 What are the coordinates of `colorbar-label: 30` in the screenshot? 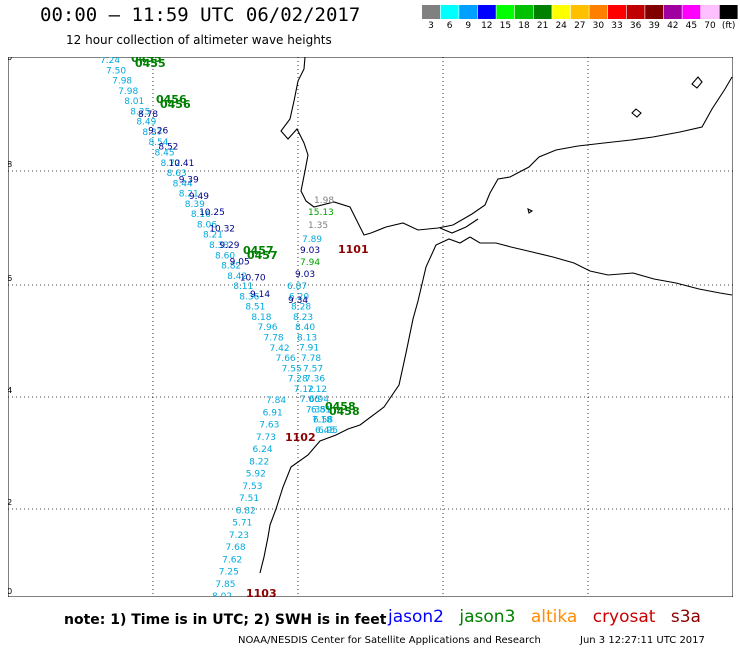 It's located at (598, 26).